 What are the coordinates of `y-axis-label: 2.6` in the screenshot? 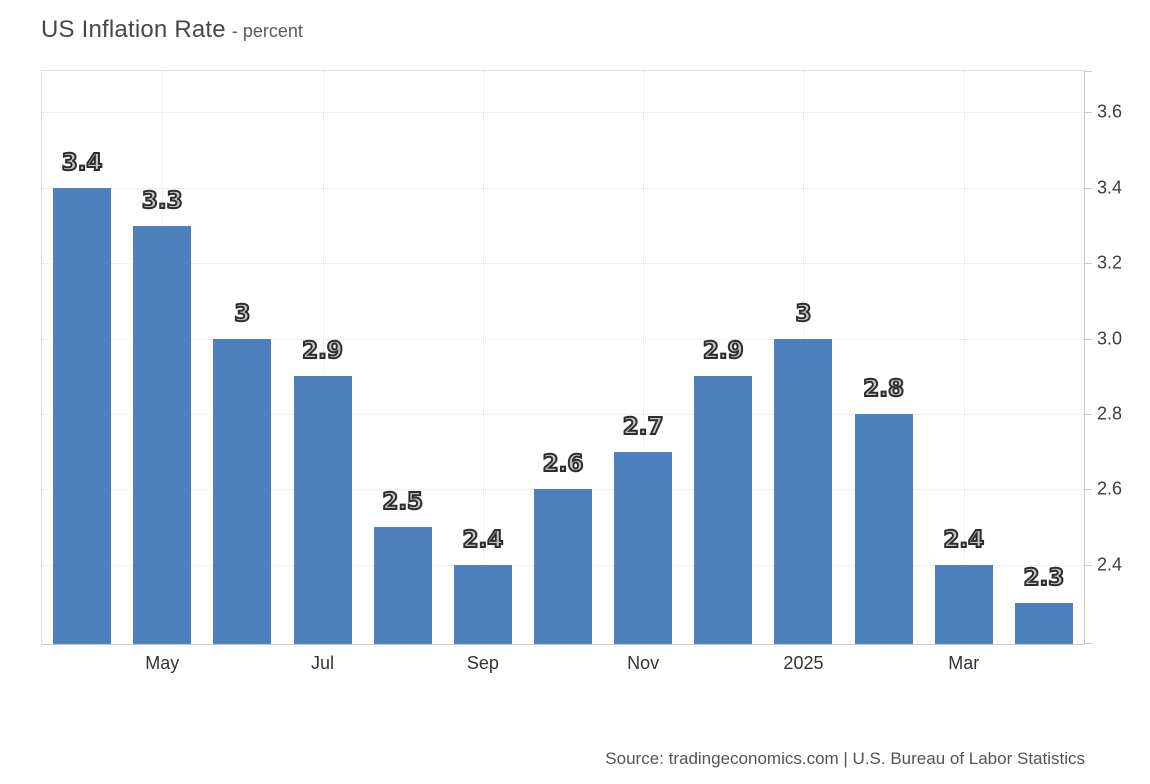 It's located at (1110, 488).